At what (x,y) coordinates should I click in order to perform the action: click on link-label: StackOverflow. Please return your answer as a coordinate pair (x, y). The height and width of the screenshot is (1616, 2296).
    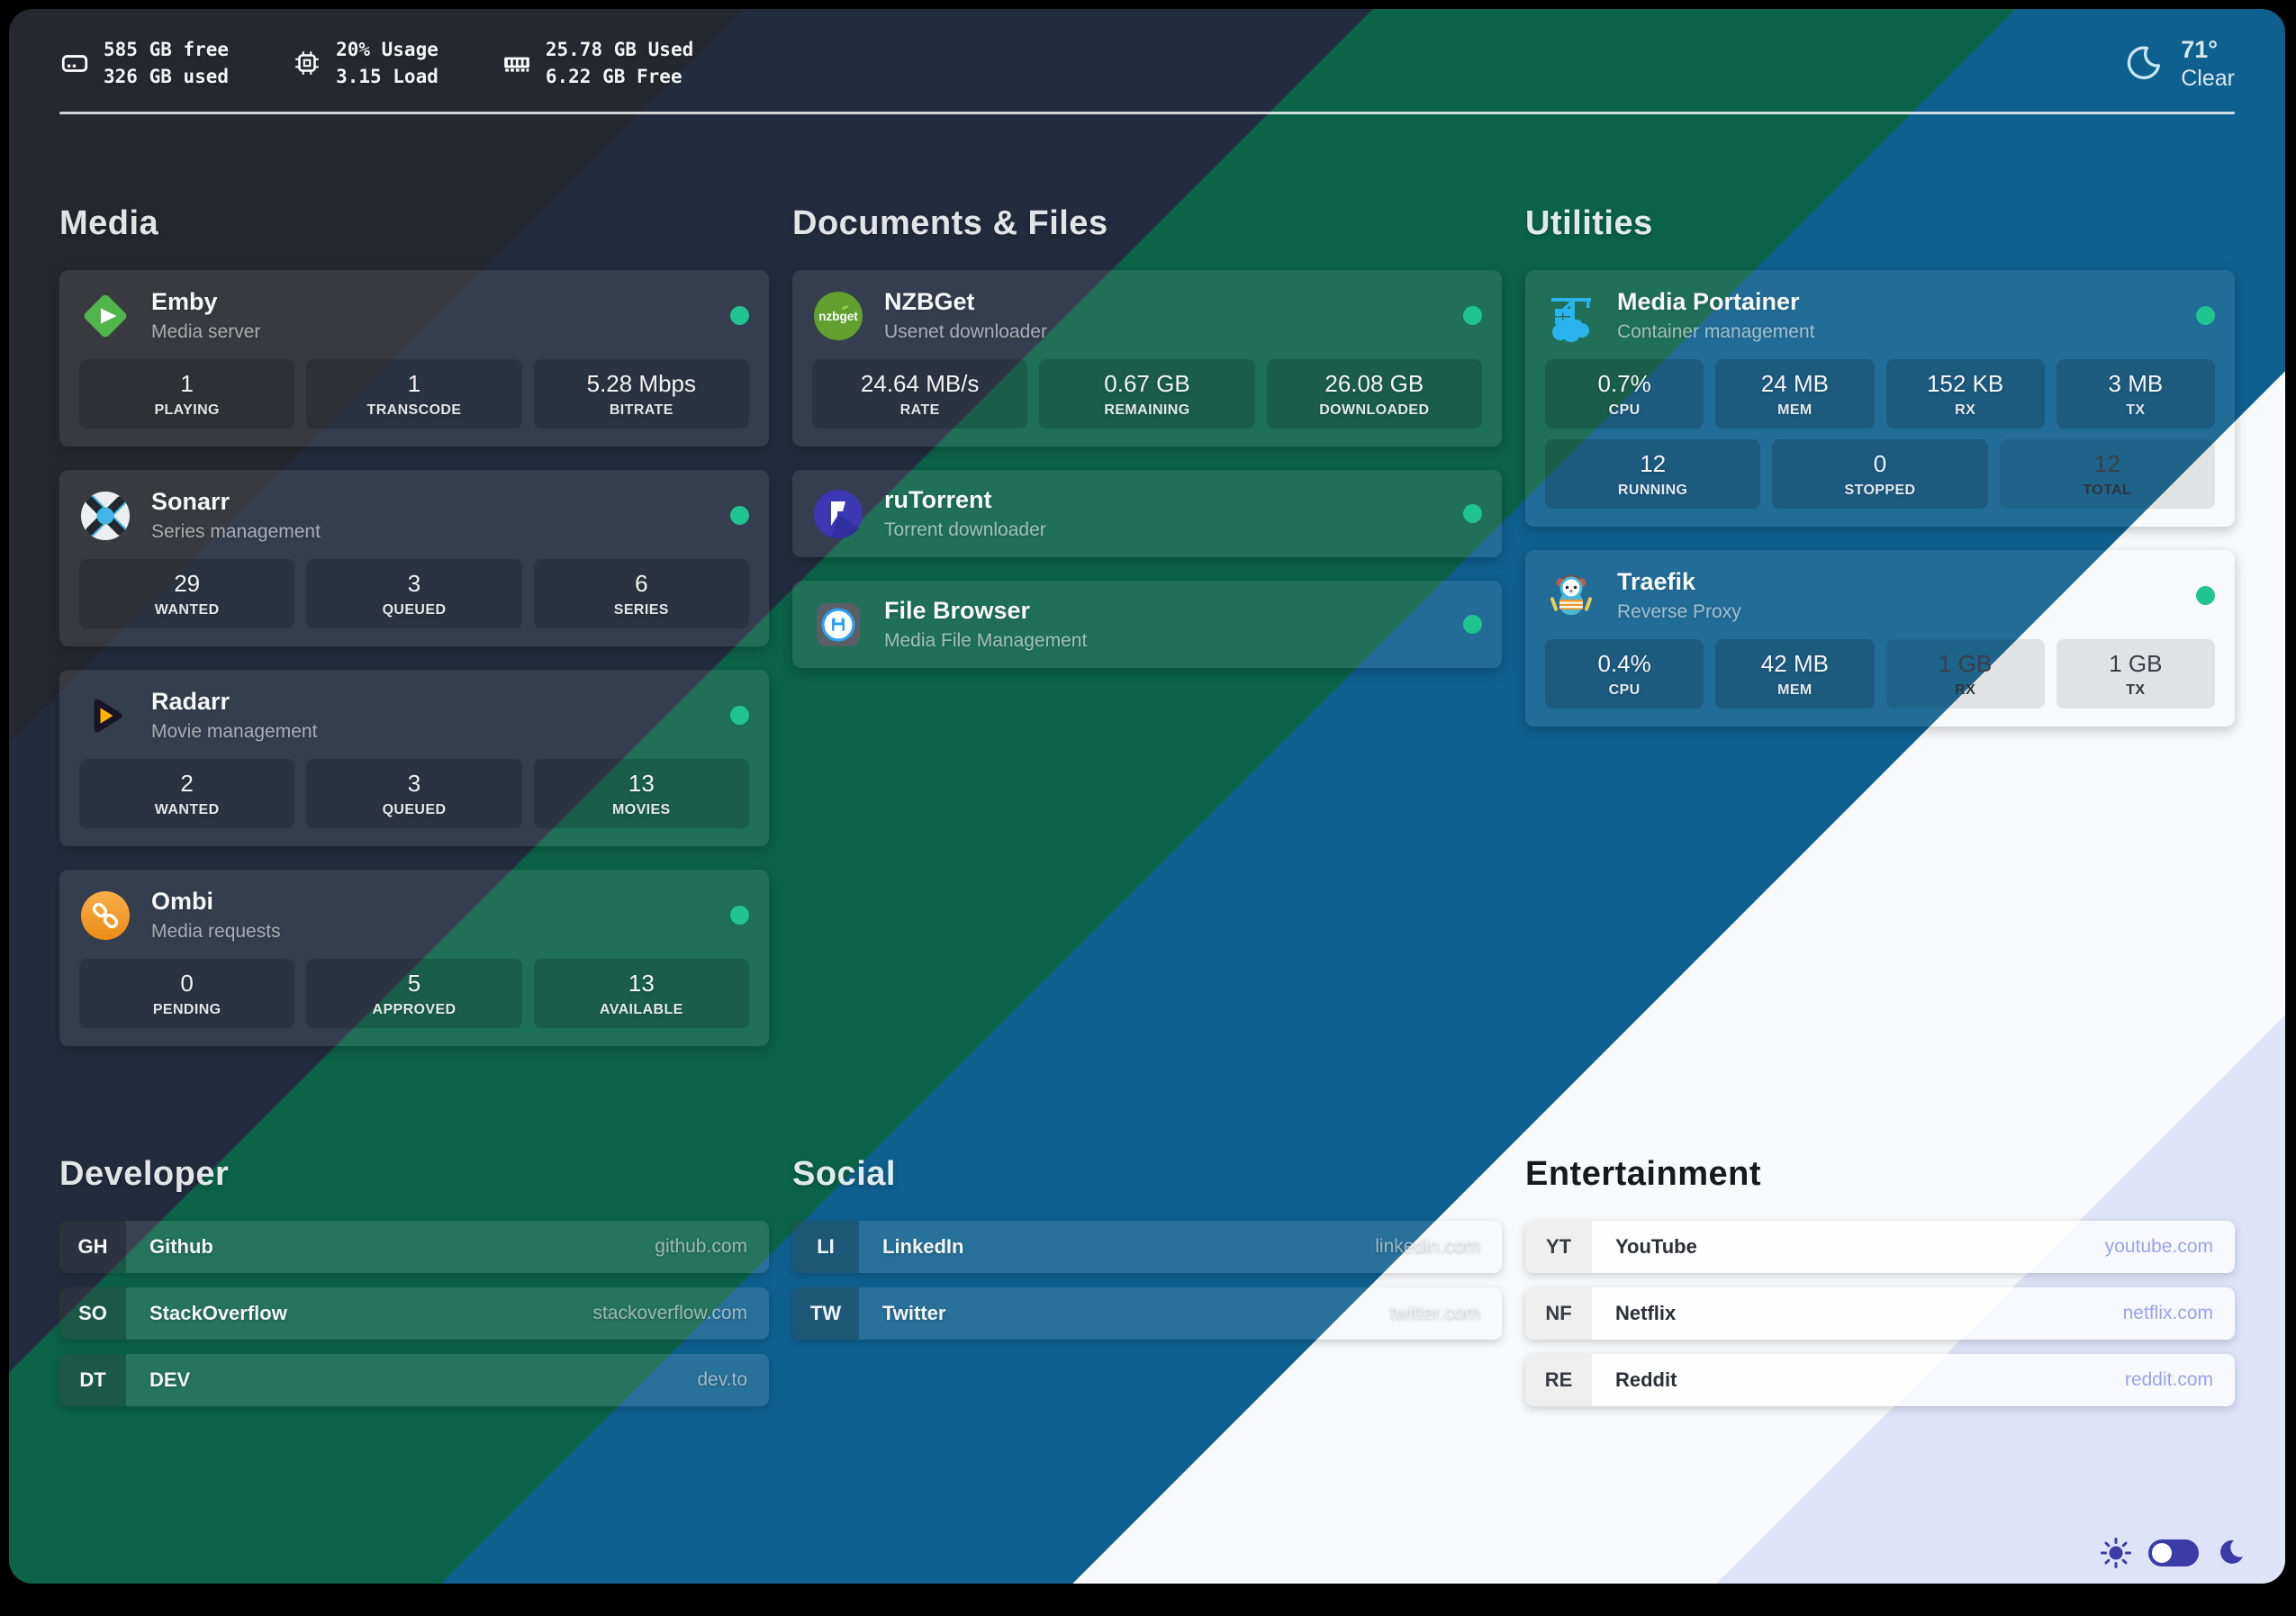
    Looking at the image, I should click on (218, 1313).